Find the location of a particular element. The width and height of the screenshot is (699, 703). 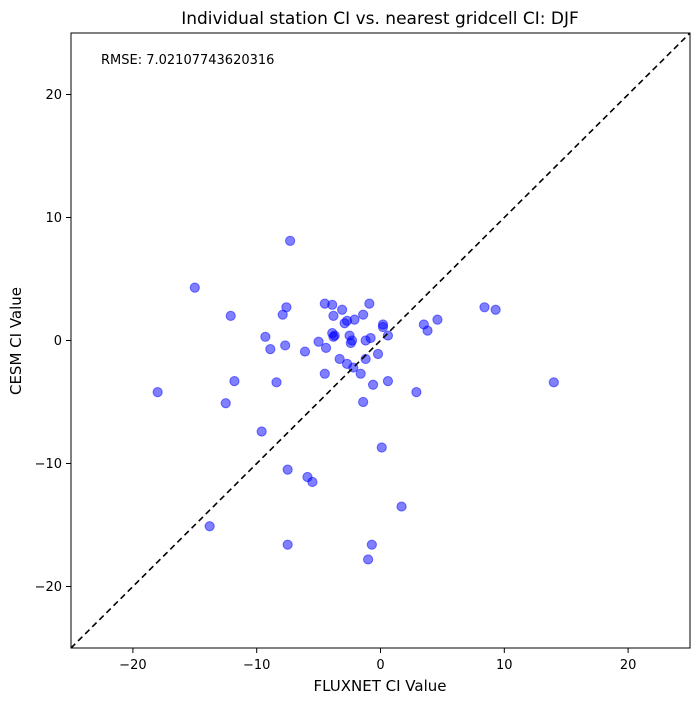

rmse-annotation: RMSE: 7.02107743620316 is located at coordinates (187, 60).